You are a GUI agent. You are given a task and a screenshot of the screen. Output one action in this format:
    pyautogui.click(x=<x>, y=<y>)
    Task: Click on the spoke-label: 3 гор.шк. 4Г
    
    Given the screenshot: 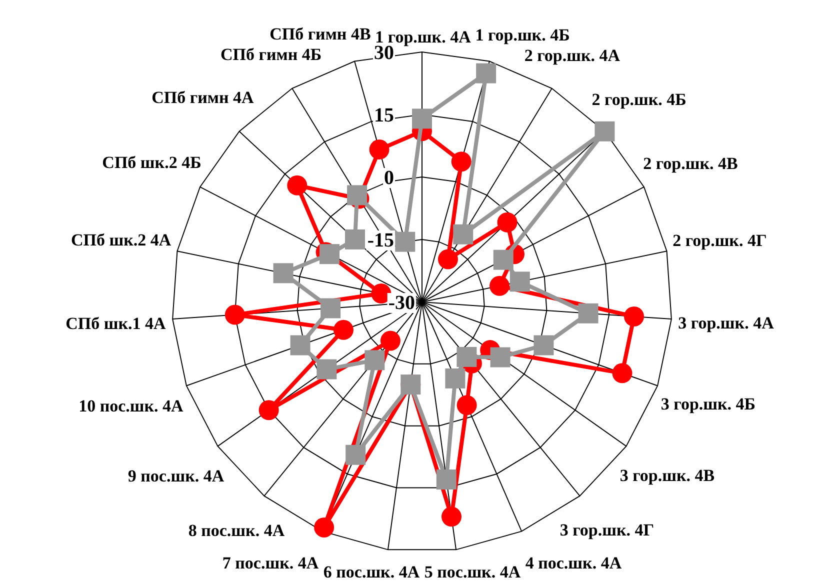 What is the action you would take?
    pyautogui.click(x=607, y=530)
    